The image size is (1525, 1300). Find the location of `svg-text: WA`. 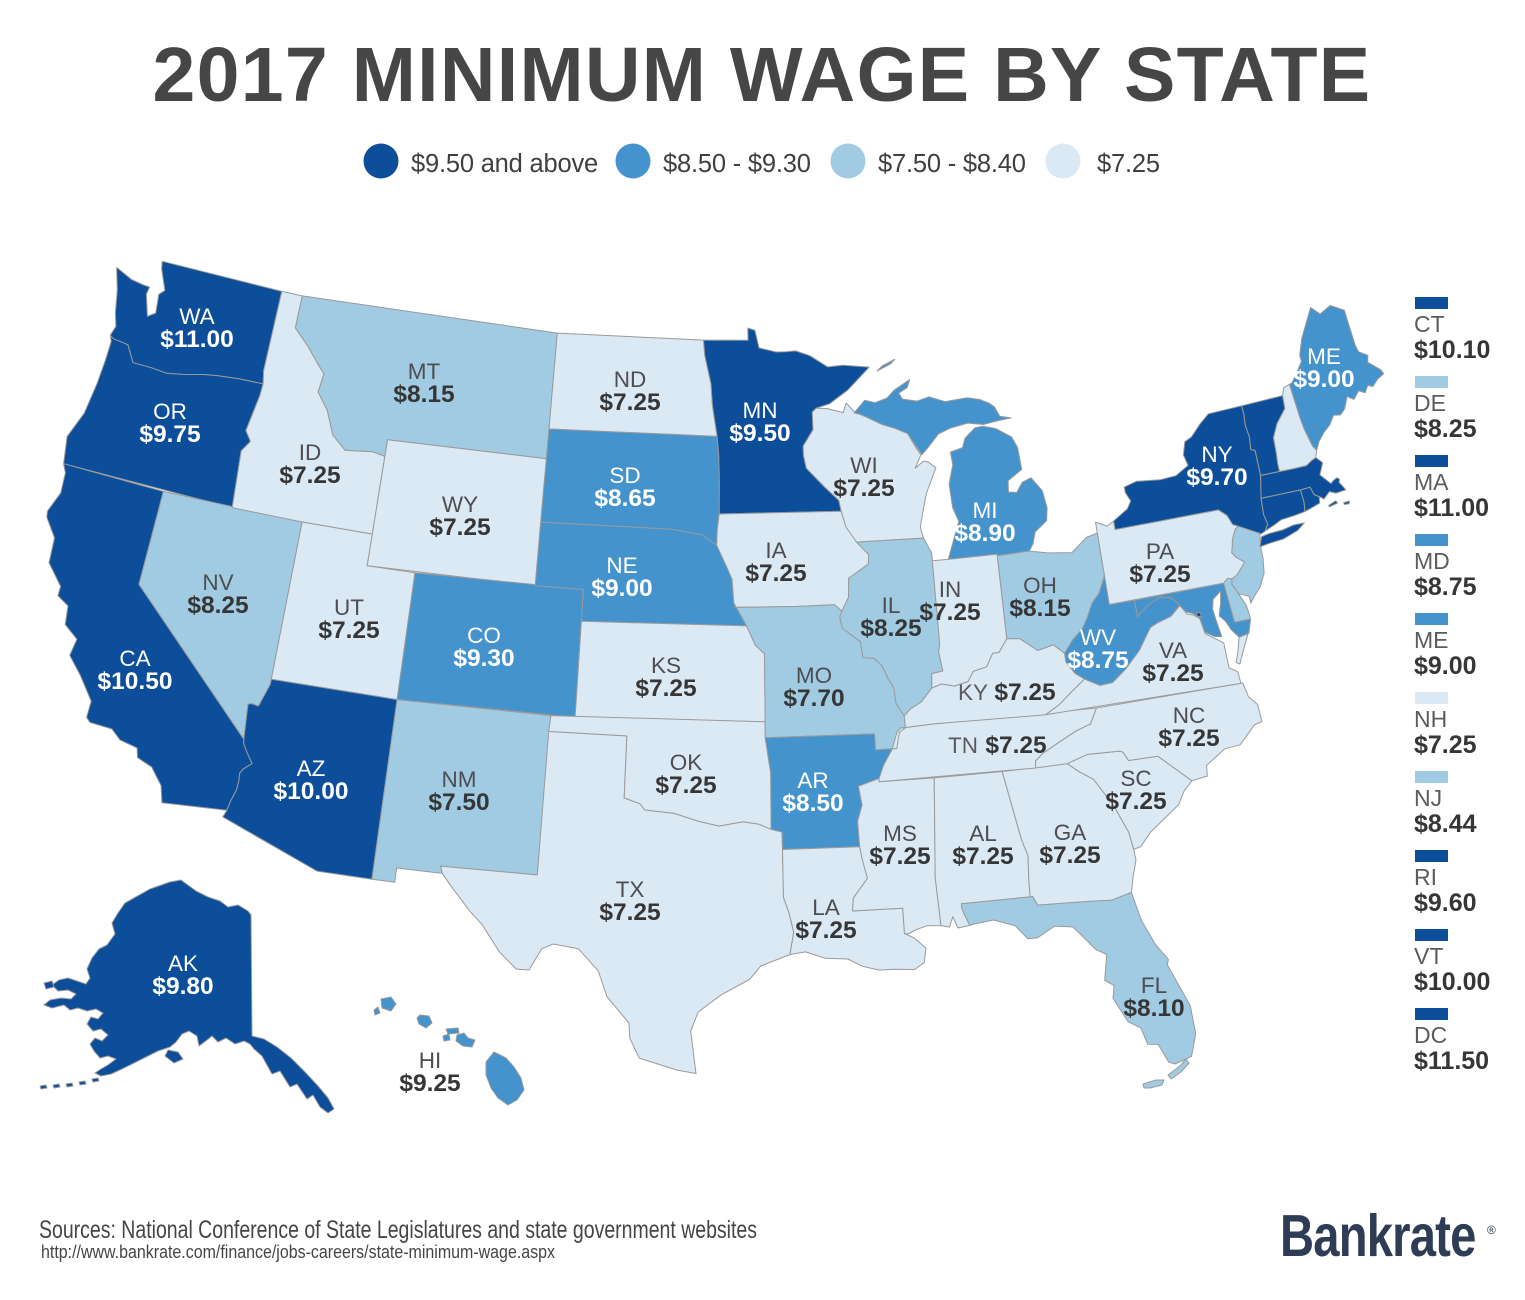

svg-text: WA is located at coordinates (196, 316).